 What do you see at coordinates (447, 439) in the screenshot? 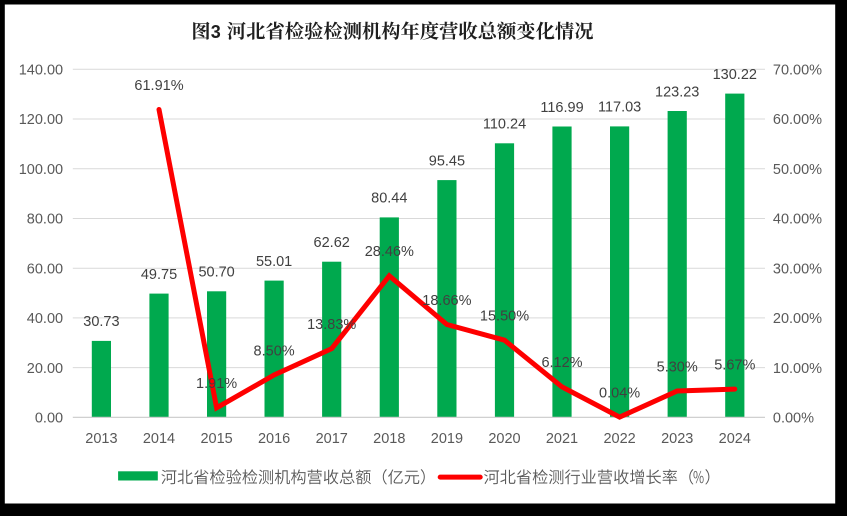
I see `svg-text: 2019` at bounding box center [447, 439].